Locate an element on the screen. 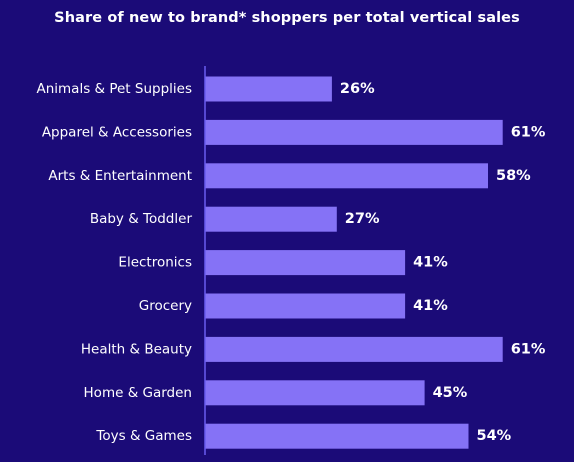 This screenshot has height=462, width=574. data-label: 27% is located at coordinates (362, 219).